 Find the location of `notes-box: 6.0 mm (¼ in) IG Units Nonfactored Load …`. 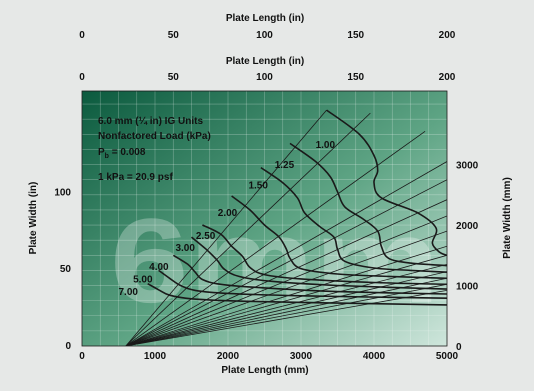

notes-box: 6.0 mm (¼ in) IG Units Nonfactored Load … is located at coordinates (154, 149).